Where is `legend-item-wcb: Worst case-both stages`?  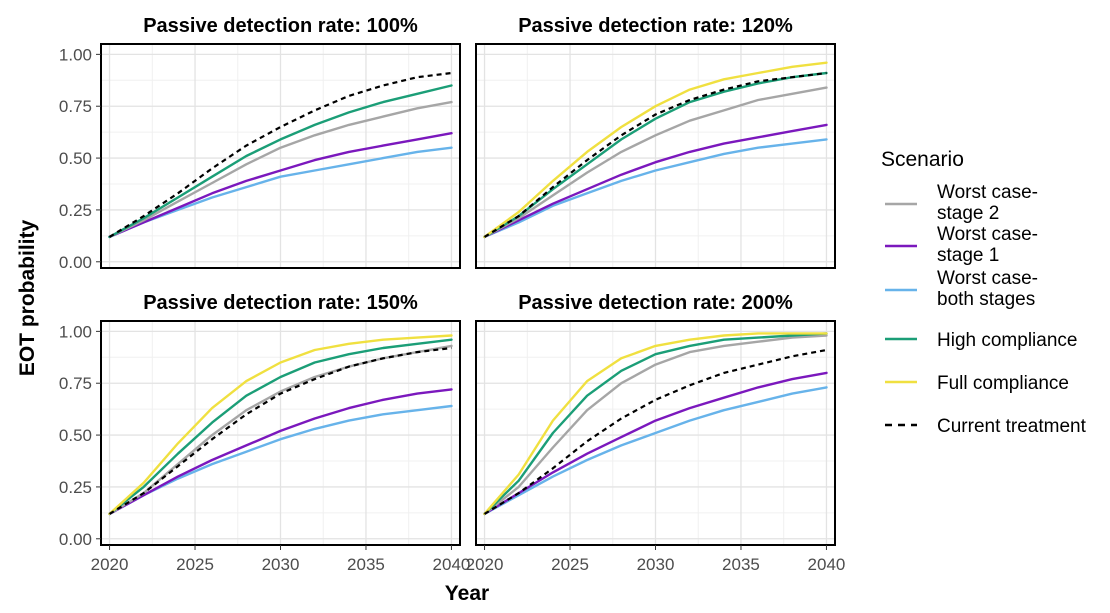
legend-item-wcb: Worst case-both stages is located at coordinates (961, 289).